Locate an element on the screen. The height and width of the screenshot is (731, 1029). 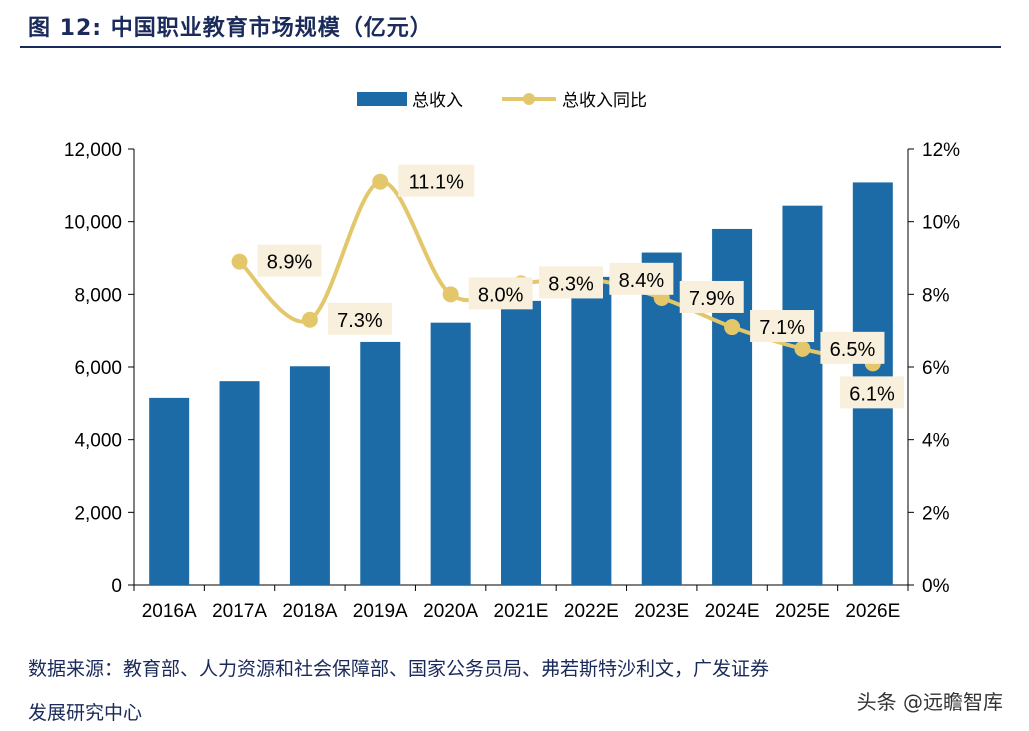
left-tick-label: 4,000 is located at coordinates (98, 441).